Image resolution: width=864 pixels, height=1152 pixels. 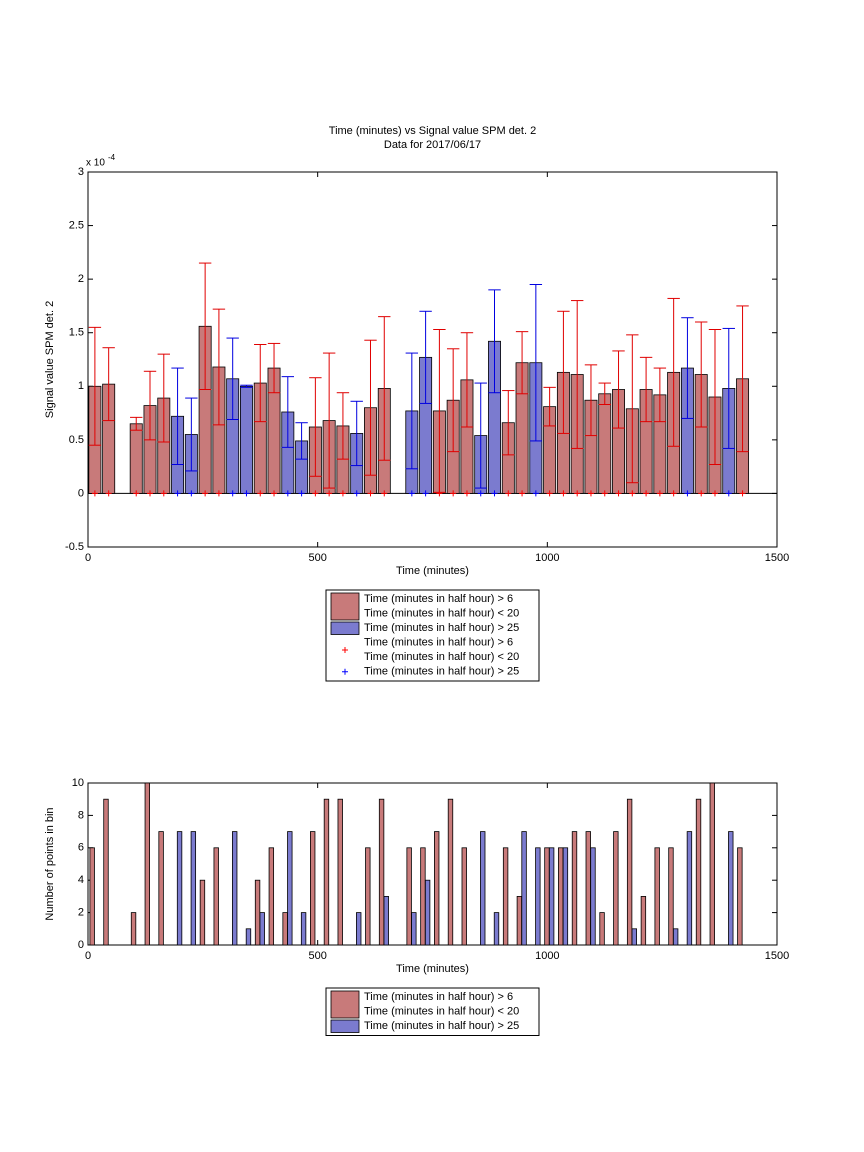 What do you see at coordinates (547, 558) in the screenshot?
I see `x-tick-label: 1000` at bounding box center [547, 558].